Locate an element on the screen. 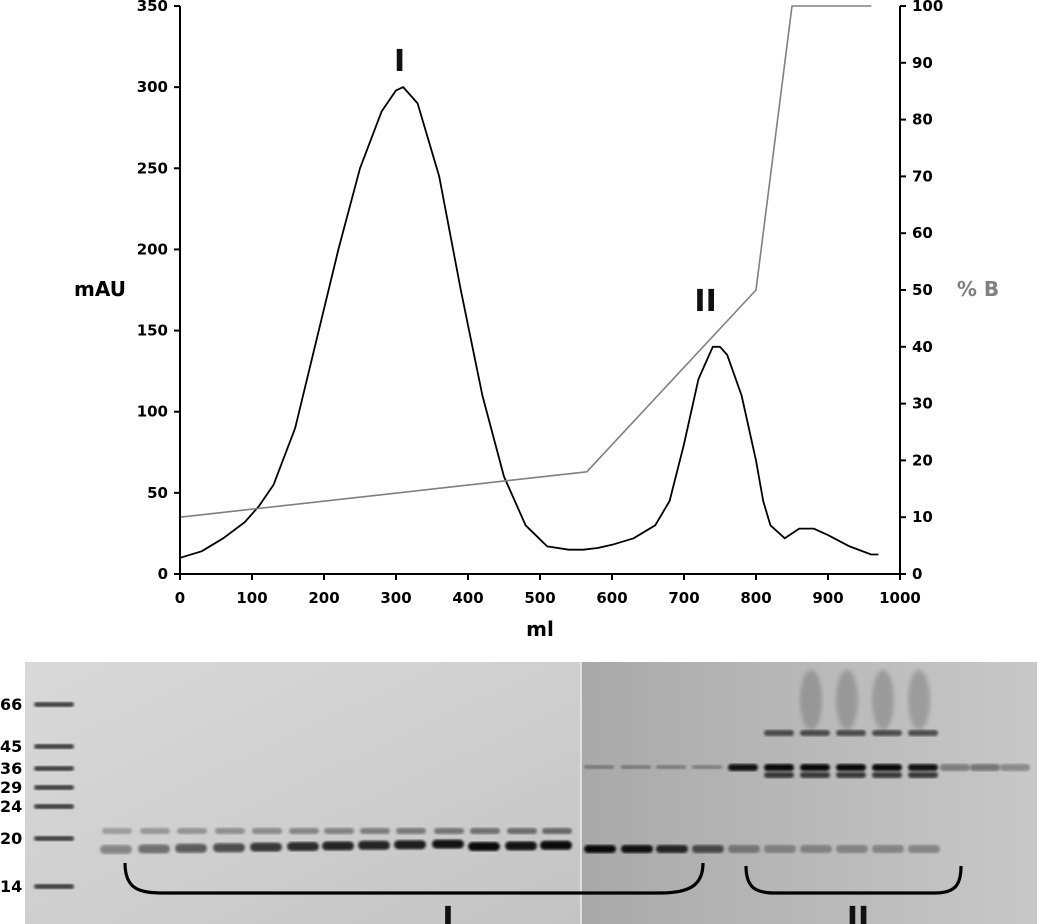 The height and width of the screenshot is (924, 1037). gel-group-label-I: I is located at coordinates (447, 912).